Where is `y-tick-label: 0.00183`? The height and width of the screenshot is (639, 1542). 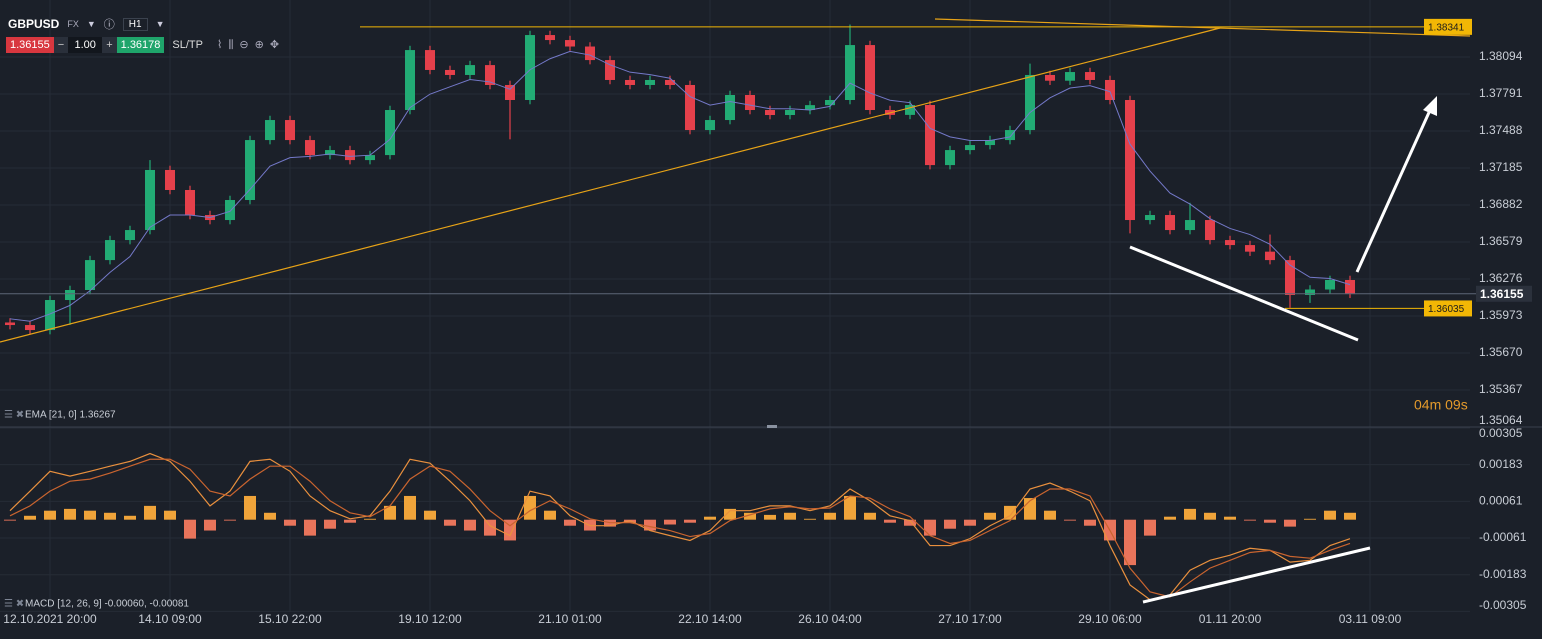
y-tick-label: 0.00183 is located at coordinates (1501, 464).